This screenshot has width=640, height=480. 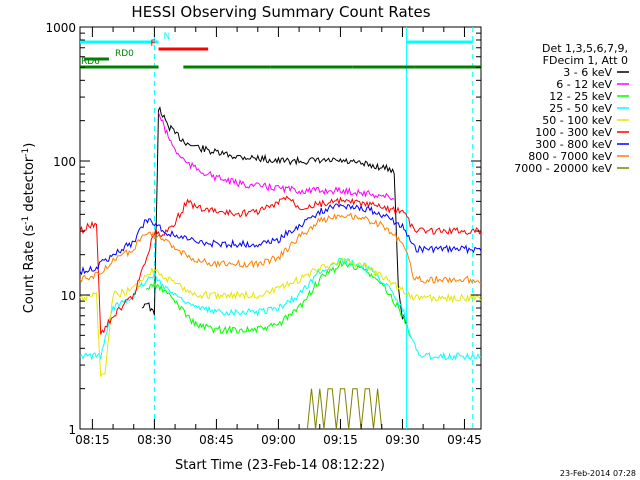 What do you see at coordinates (276, 156) in the screenshot?
I see `series-6-12-kev` at bounding box center [276, 156].